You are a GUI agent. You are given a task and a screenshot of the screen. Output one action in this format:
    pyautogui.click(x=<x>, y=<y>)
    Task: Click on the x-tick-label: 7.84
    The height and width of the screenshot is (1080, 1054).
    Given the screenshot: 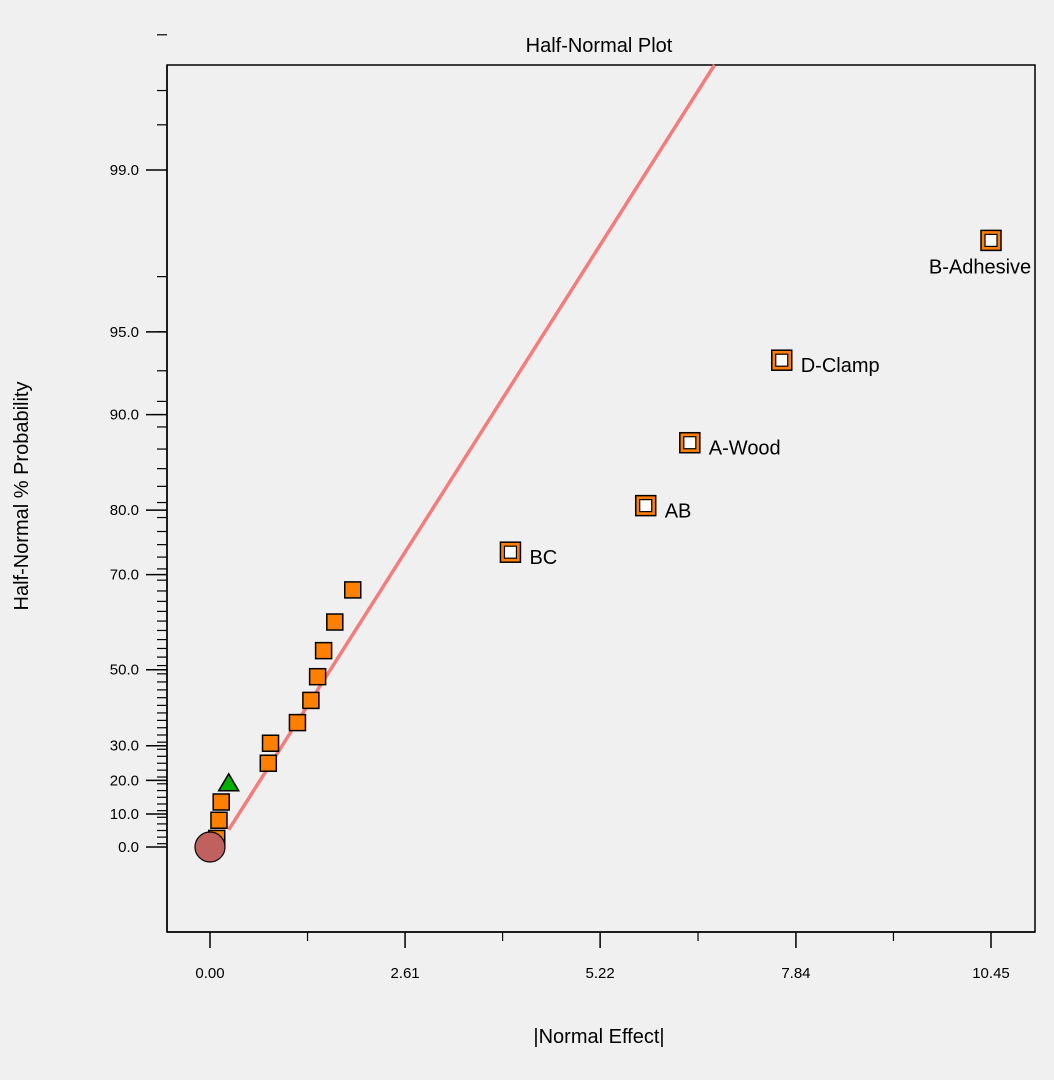 What is the action you would take?
    pyautogui.click(x=795, y=973)
    